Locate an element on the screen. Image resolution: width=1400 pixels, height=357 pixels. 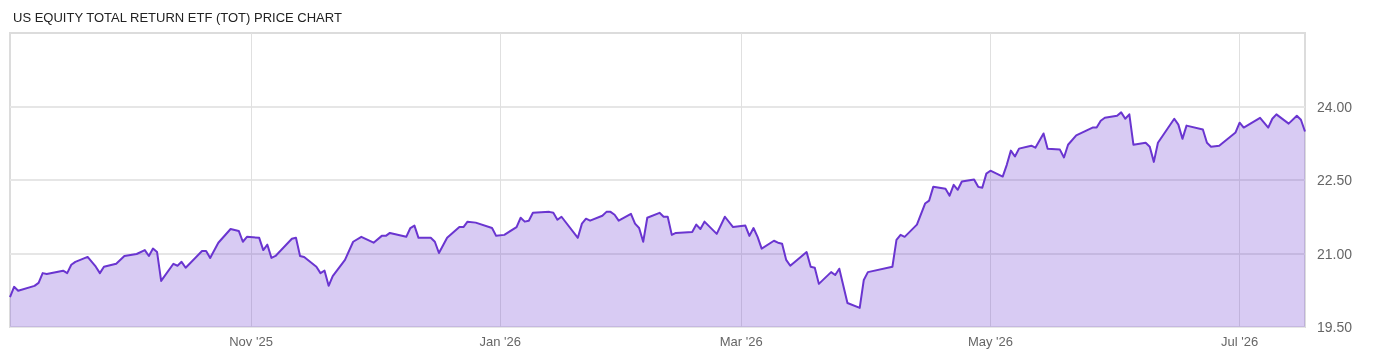
y-tick-label: 19.50 is located at coordinates (1335, 327).